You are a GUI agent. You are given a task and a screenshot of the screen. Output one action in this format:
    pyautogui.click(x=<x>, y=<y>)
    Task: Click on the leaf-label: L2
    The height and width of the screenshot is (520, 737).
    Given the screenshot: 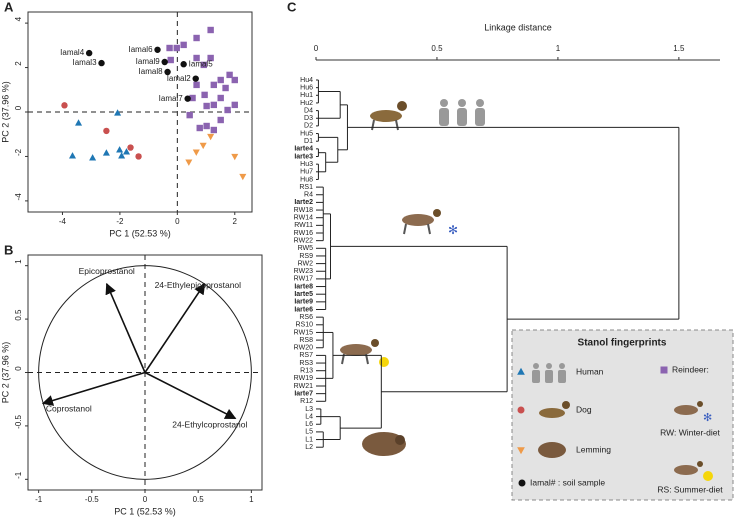 What is the action you would take?
    pyautogui.click(x=309, y=447)
    